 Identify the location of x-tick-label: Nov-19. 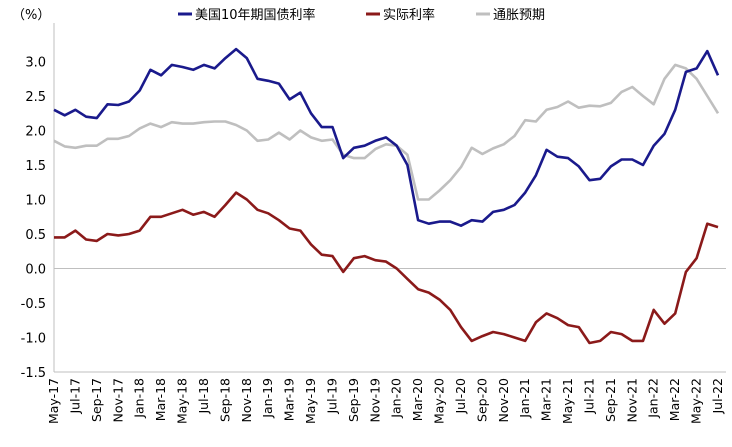
(374, 400).